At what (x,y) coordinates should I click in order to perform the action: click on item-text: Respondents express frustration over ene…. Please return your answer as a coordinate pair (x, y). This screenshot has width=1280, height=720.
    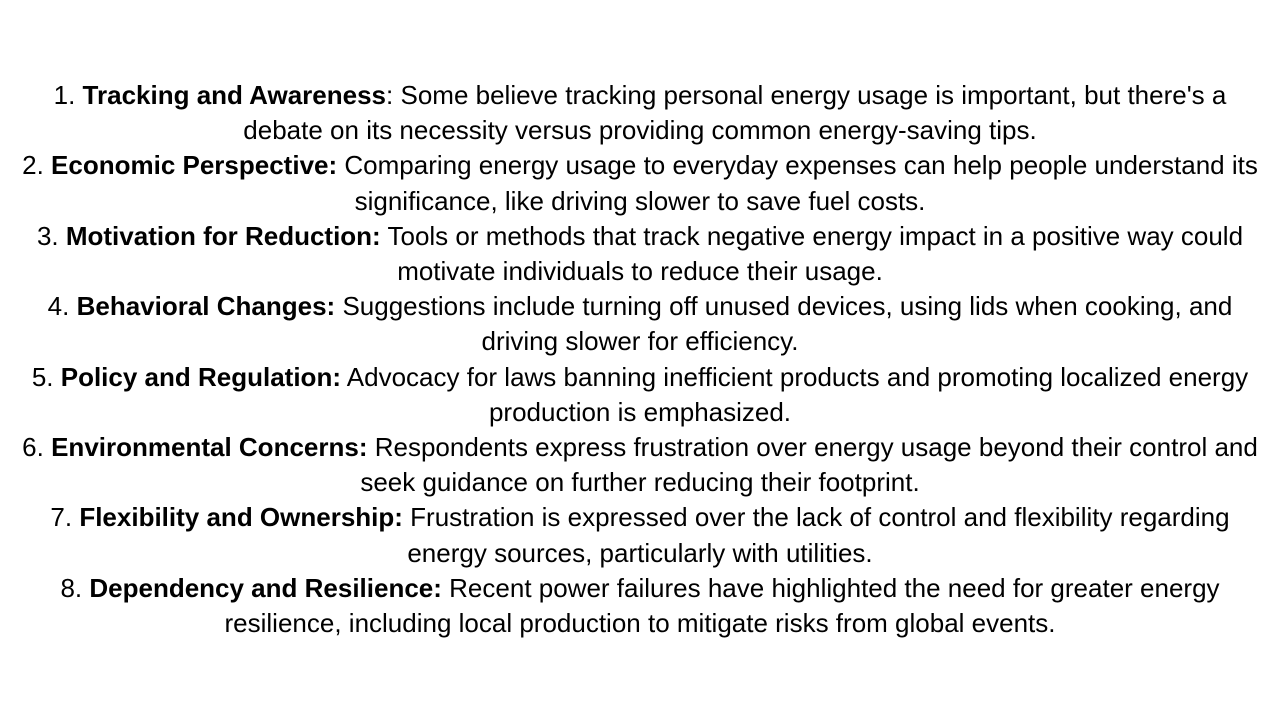
    Looking at the image, I should click on (809, 465).